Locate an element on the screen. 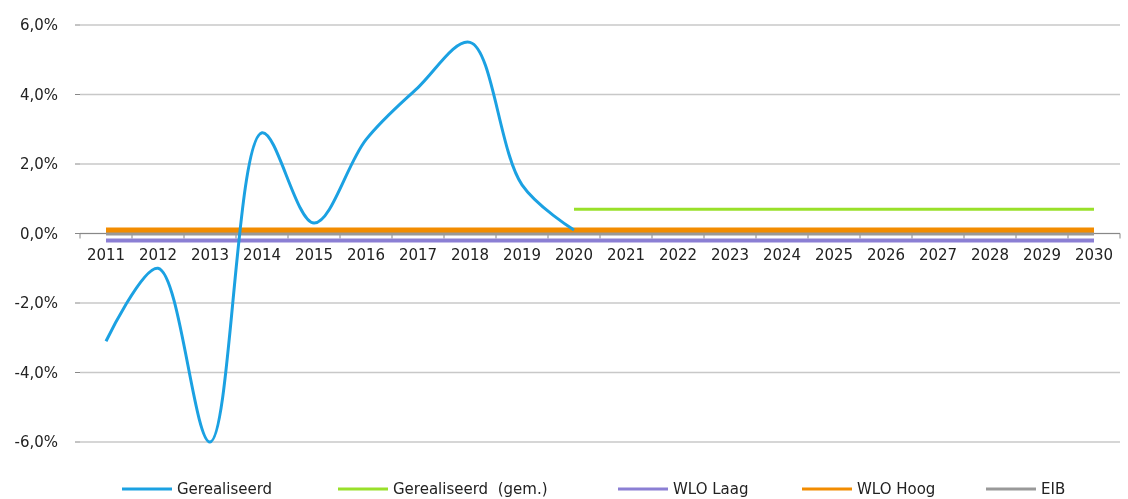 This screenshot has height=499, width=1128. x-tick-label: 2029 is located at coordinates (1042, 254).